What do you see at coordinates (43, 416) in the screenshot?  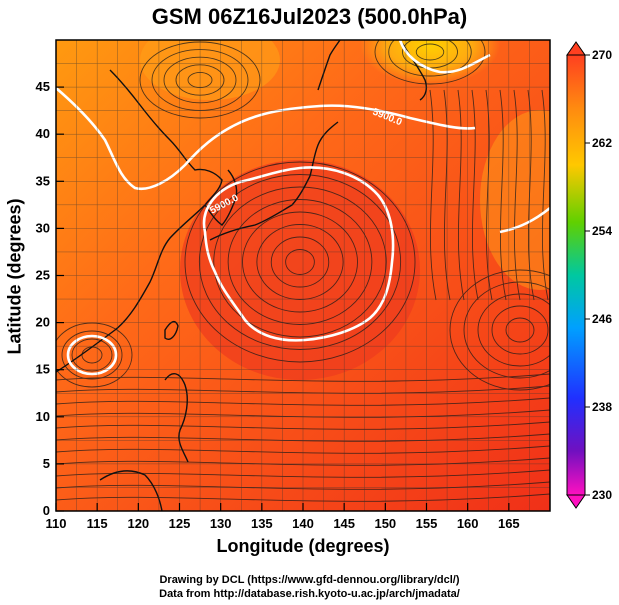 I see `y-tick-label: 10` at bounding box center [43, 416].